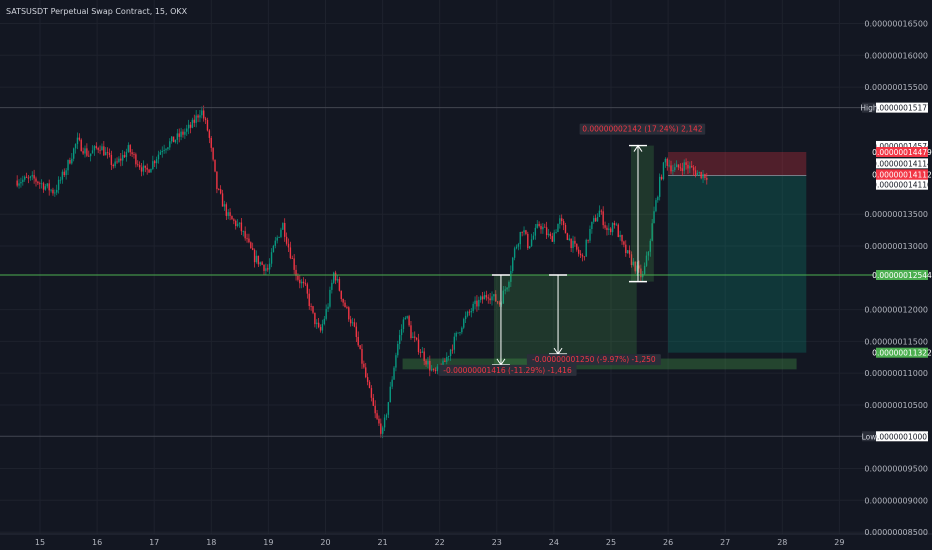  I want to click on y-tick-label: 0.00000009000, so click(896, 500).